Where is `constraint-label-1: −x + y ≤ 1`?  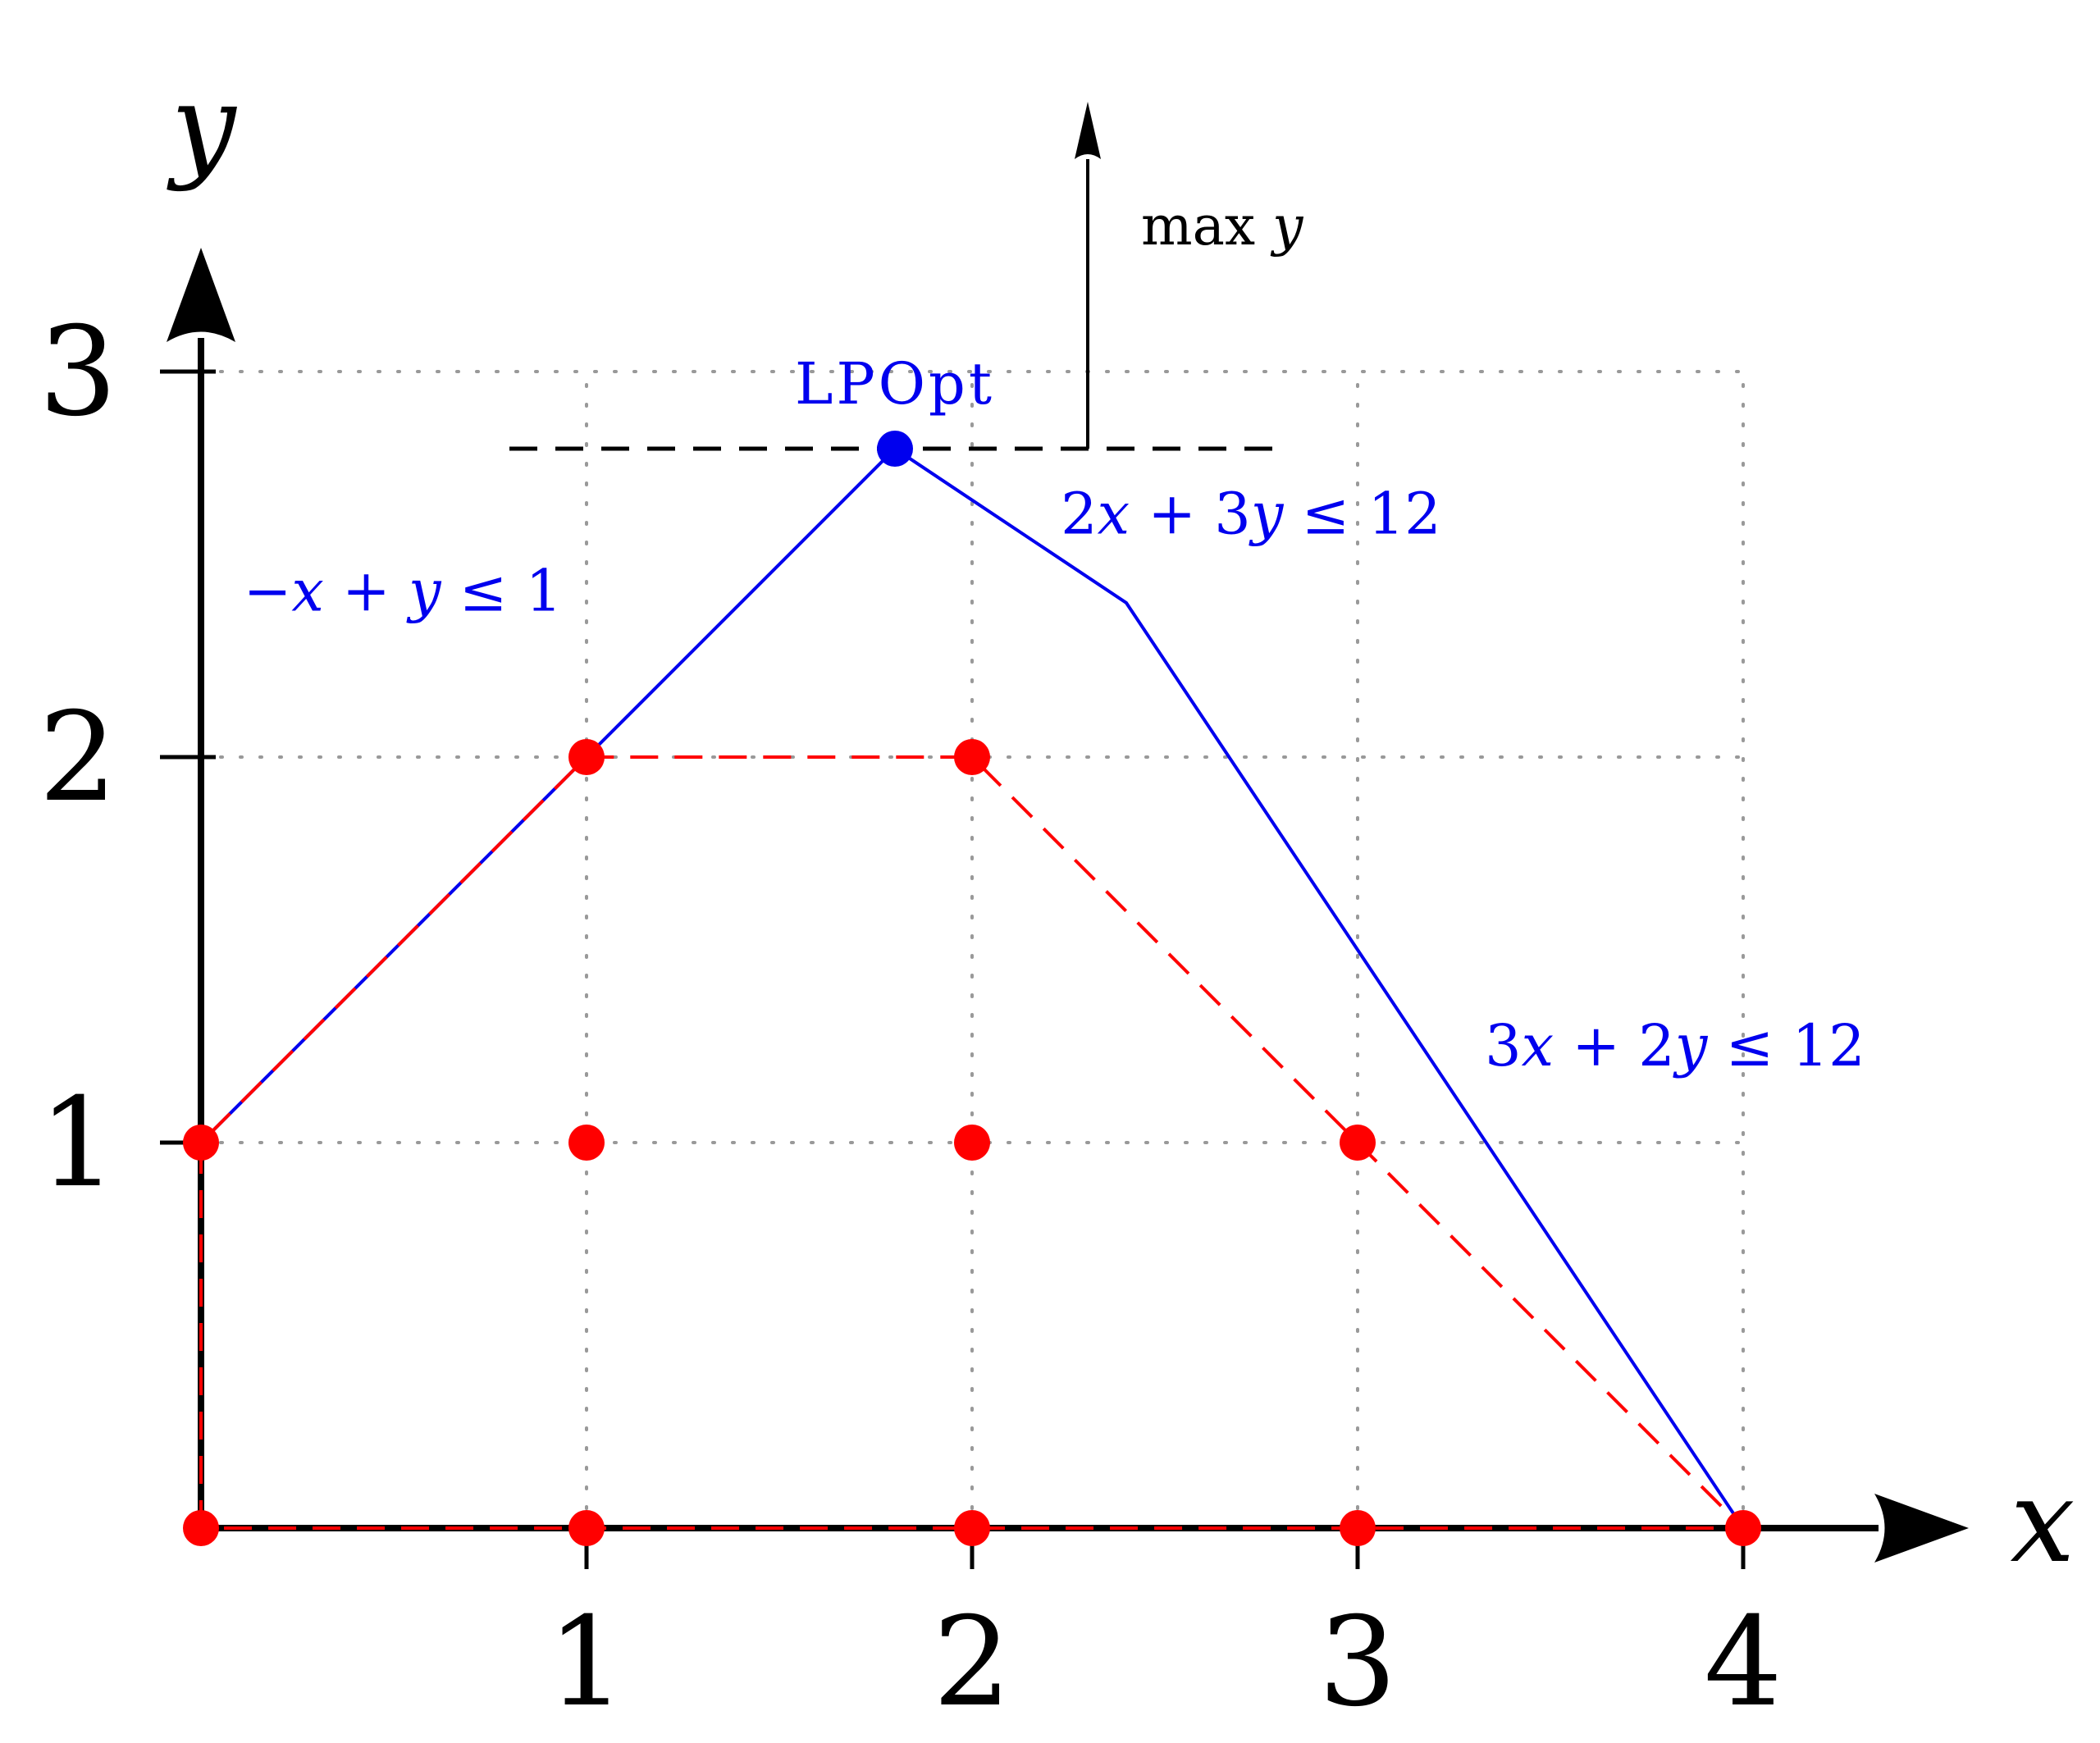 constraint-label-1: −x + y ≤ 1 is located at coordinates (404, 590).